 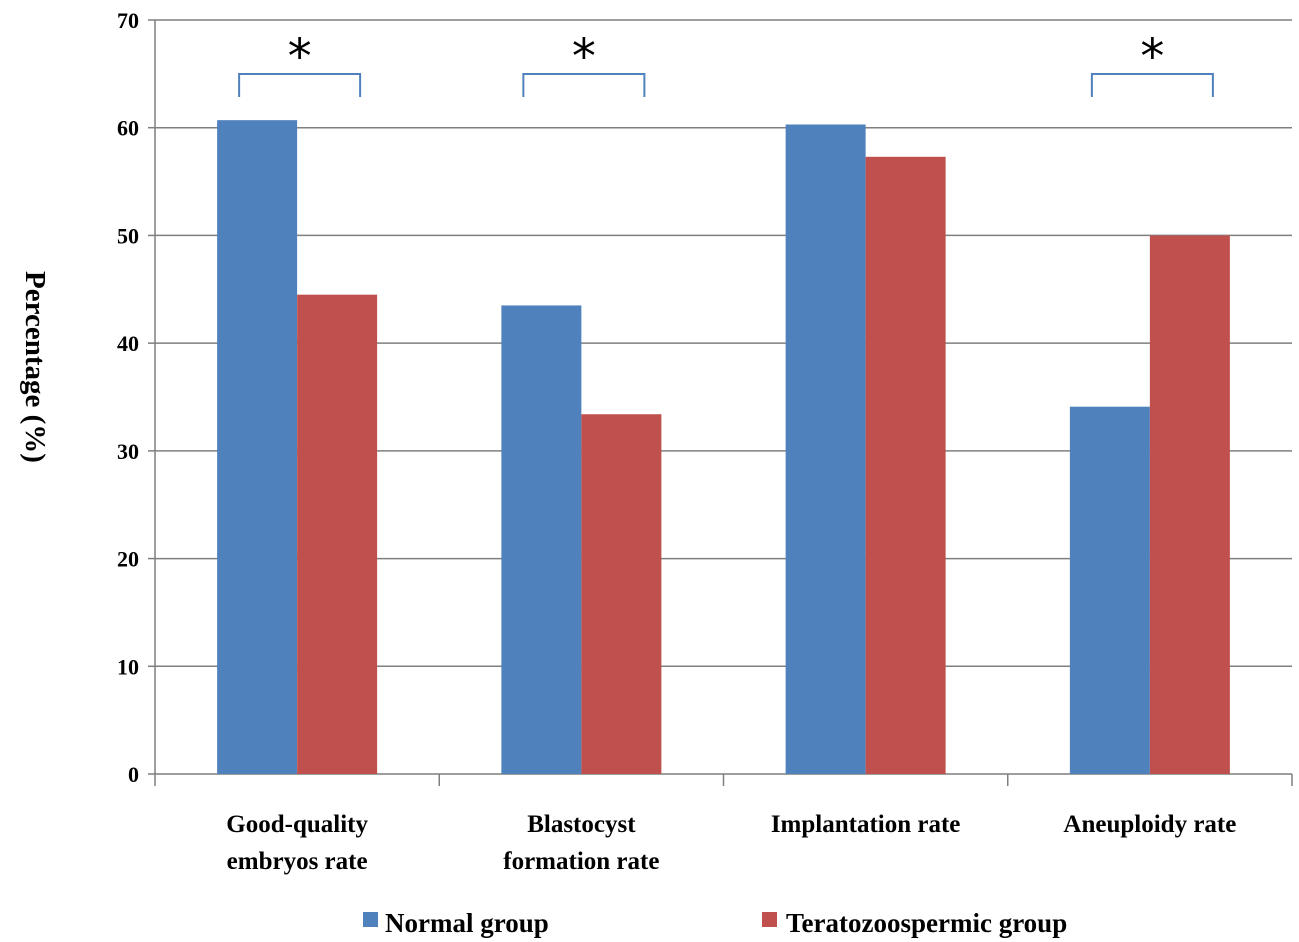 I want to click on y-tick-label: 40, so click(x=128, y=343).